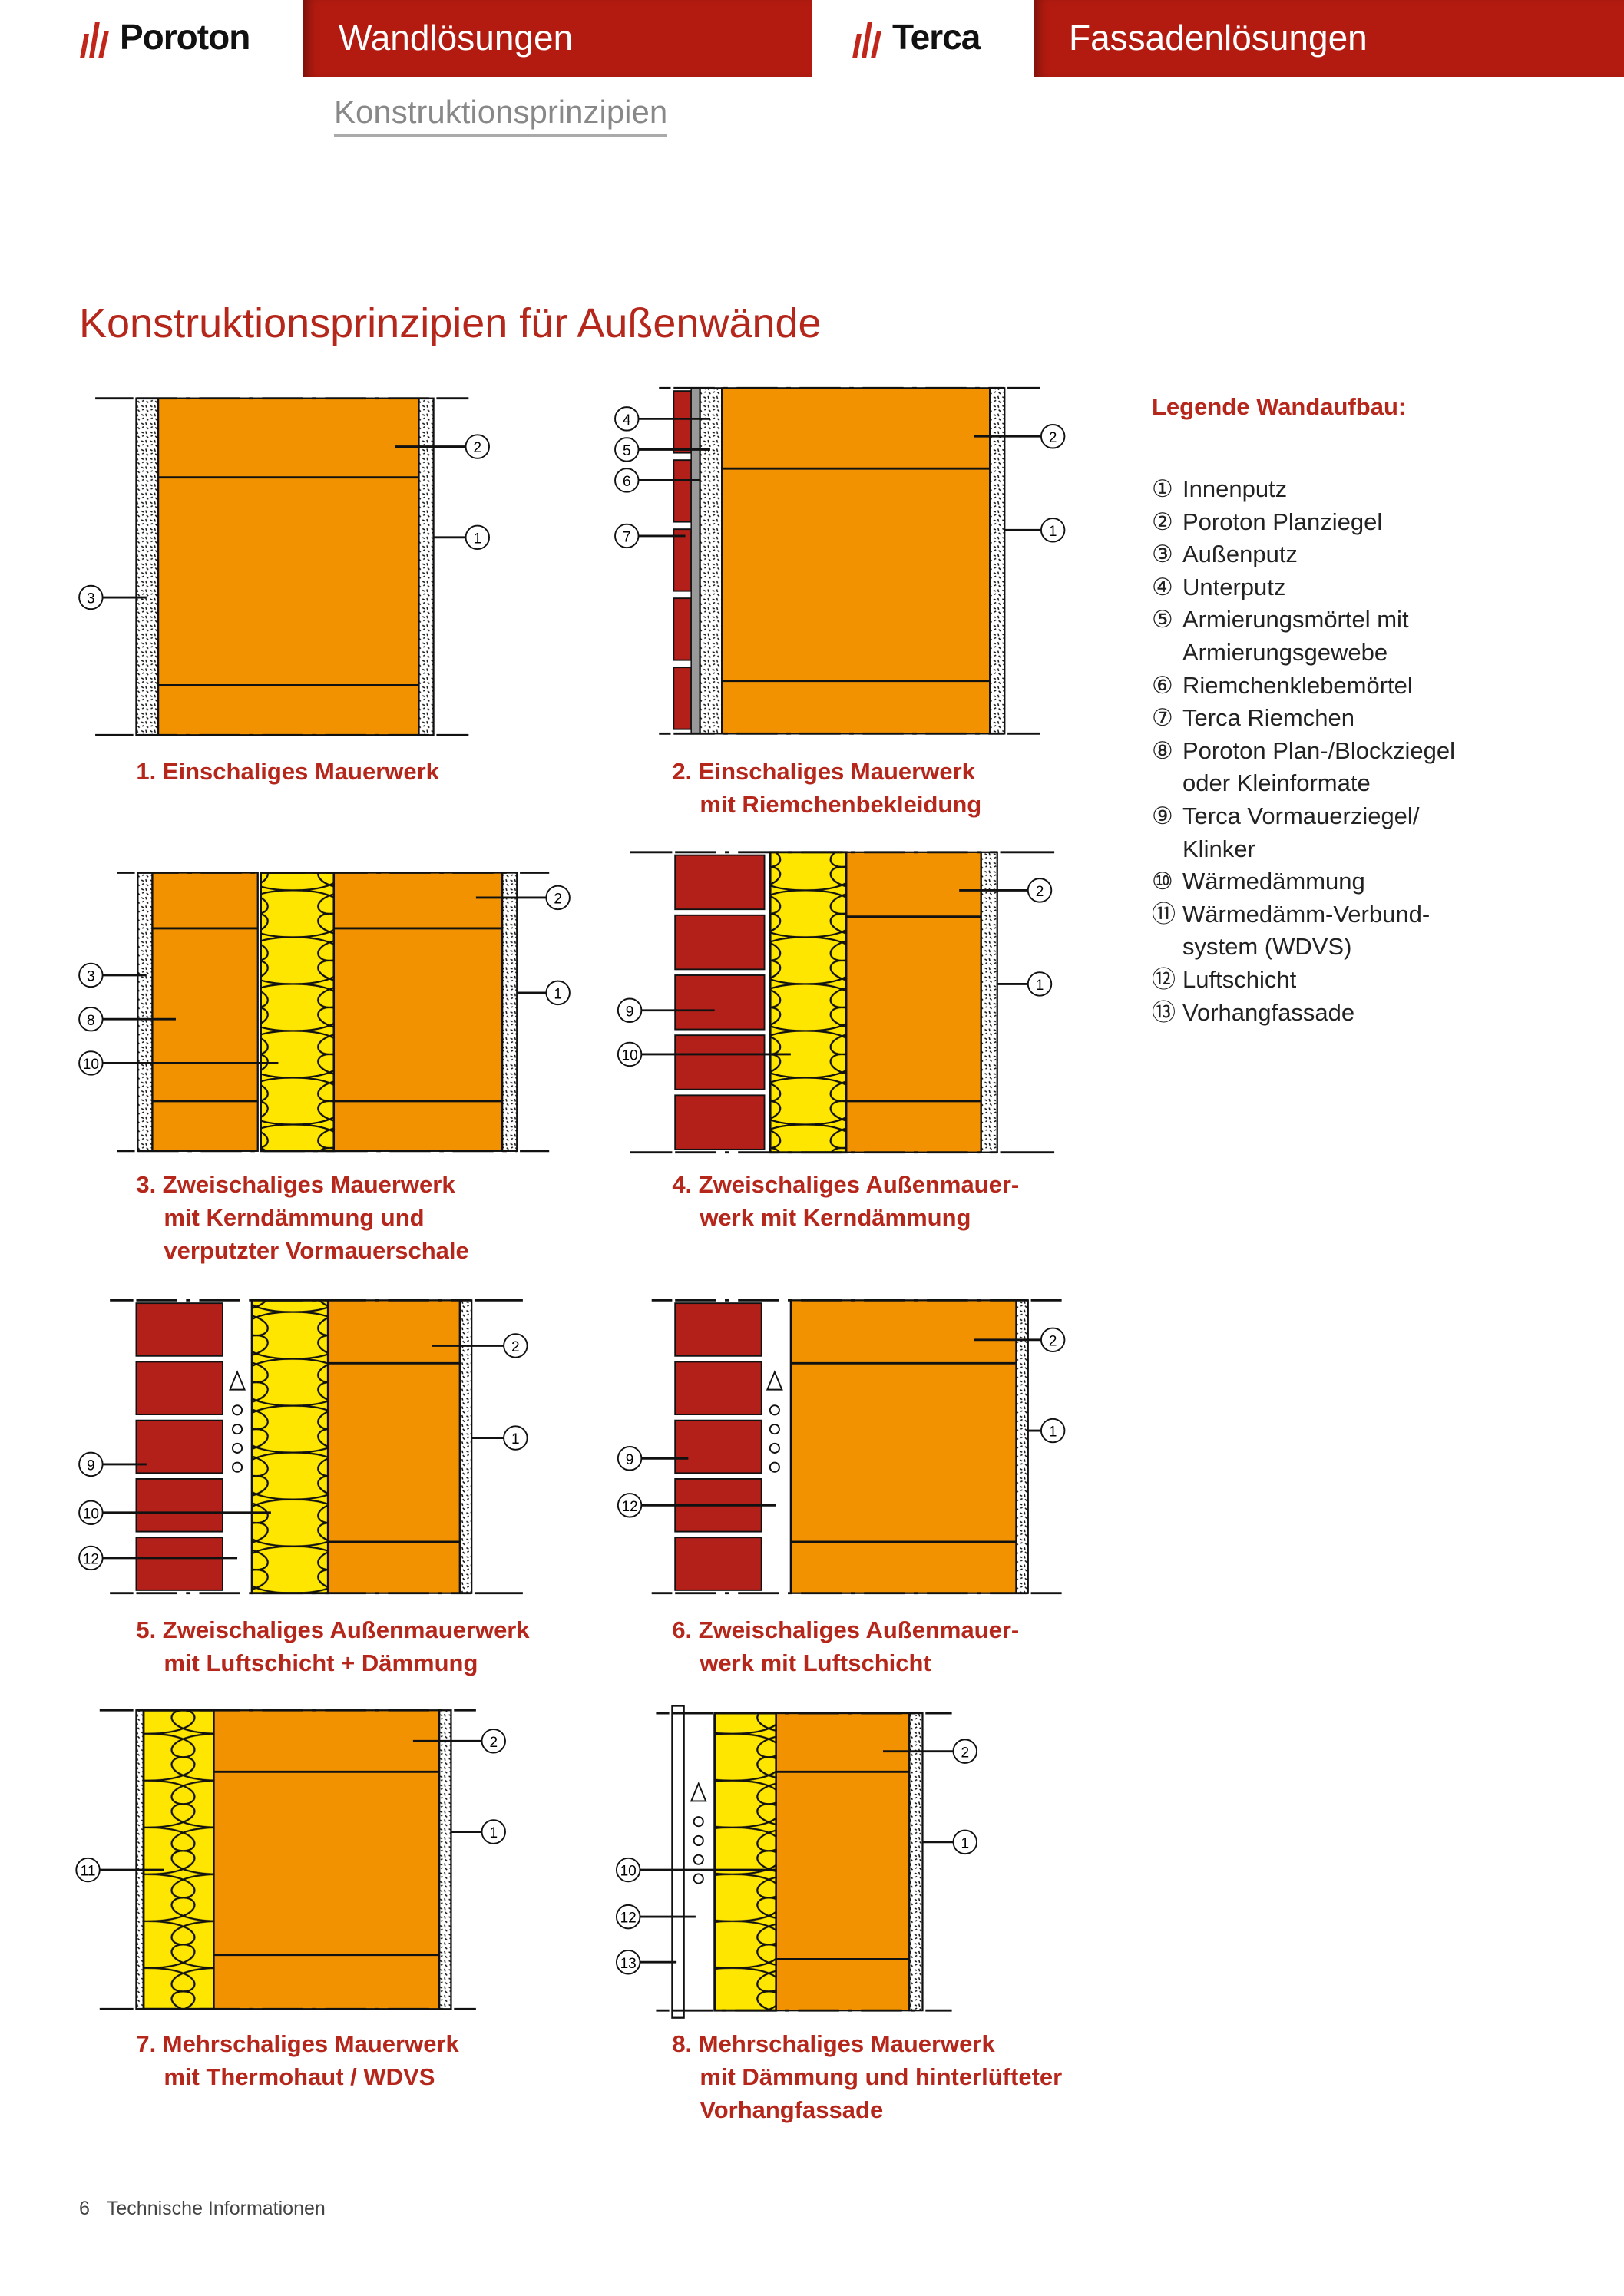 The width and height of the screenshot is (1624, 2296). What do you see at coordinates (501, 115) in the screenshot?
I see `section-subtitle: Konstruktionsprinzipien` at bounding box center [501, 115].